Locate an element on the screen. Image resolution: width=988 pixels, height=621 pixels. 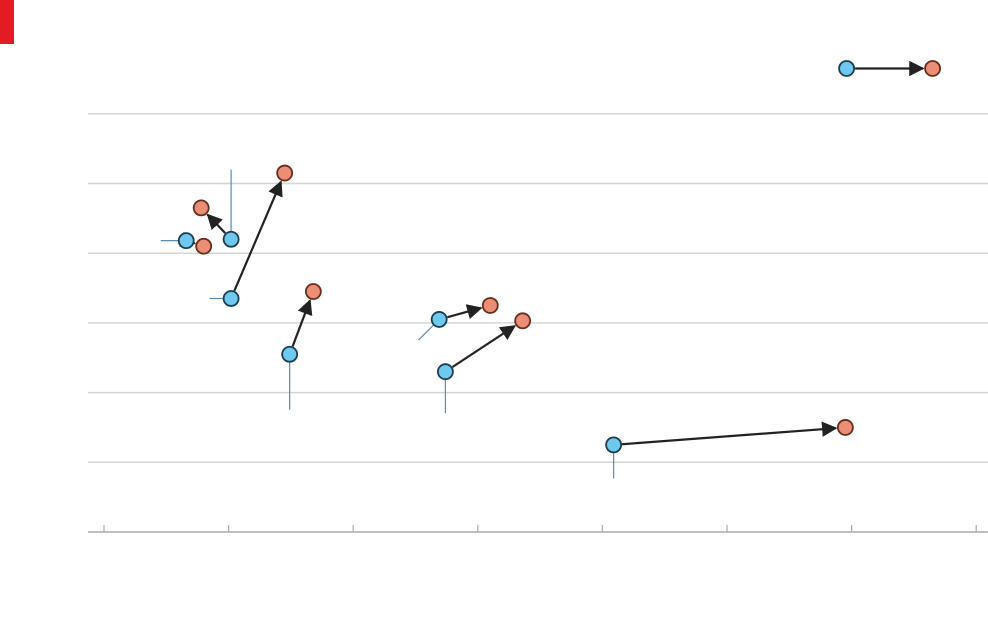
brand-mark is located at coordinates (7, 22).